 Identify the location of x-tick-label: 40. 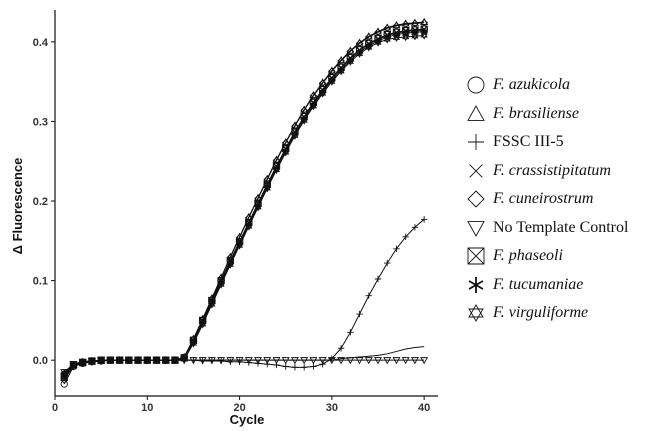
(424, 408).